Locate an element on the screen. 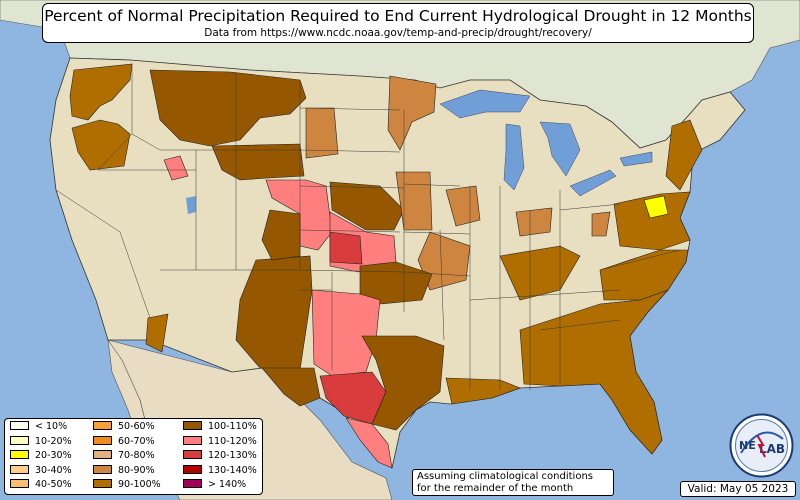 This screenshot has width=800, height=500. drought-area-west-texas-south is located at coordinates (291, 387).